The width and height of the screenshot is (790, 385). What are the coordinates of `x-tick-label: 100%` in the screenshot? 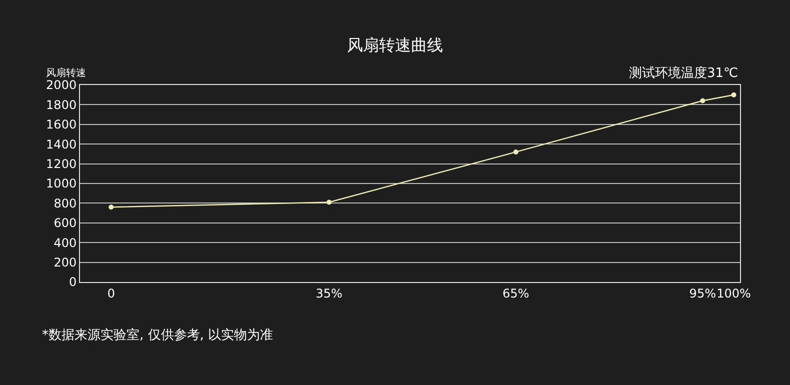 It's located at (733, 293).